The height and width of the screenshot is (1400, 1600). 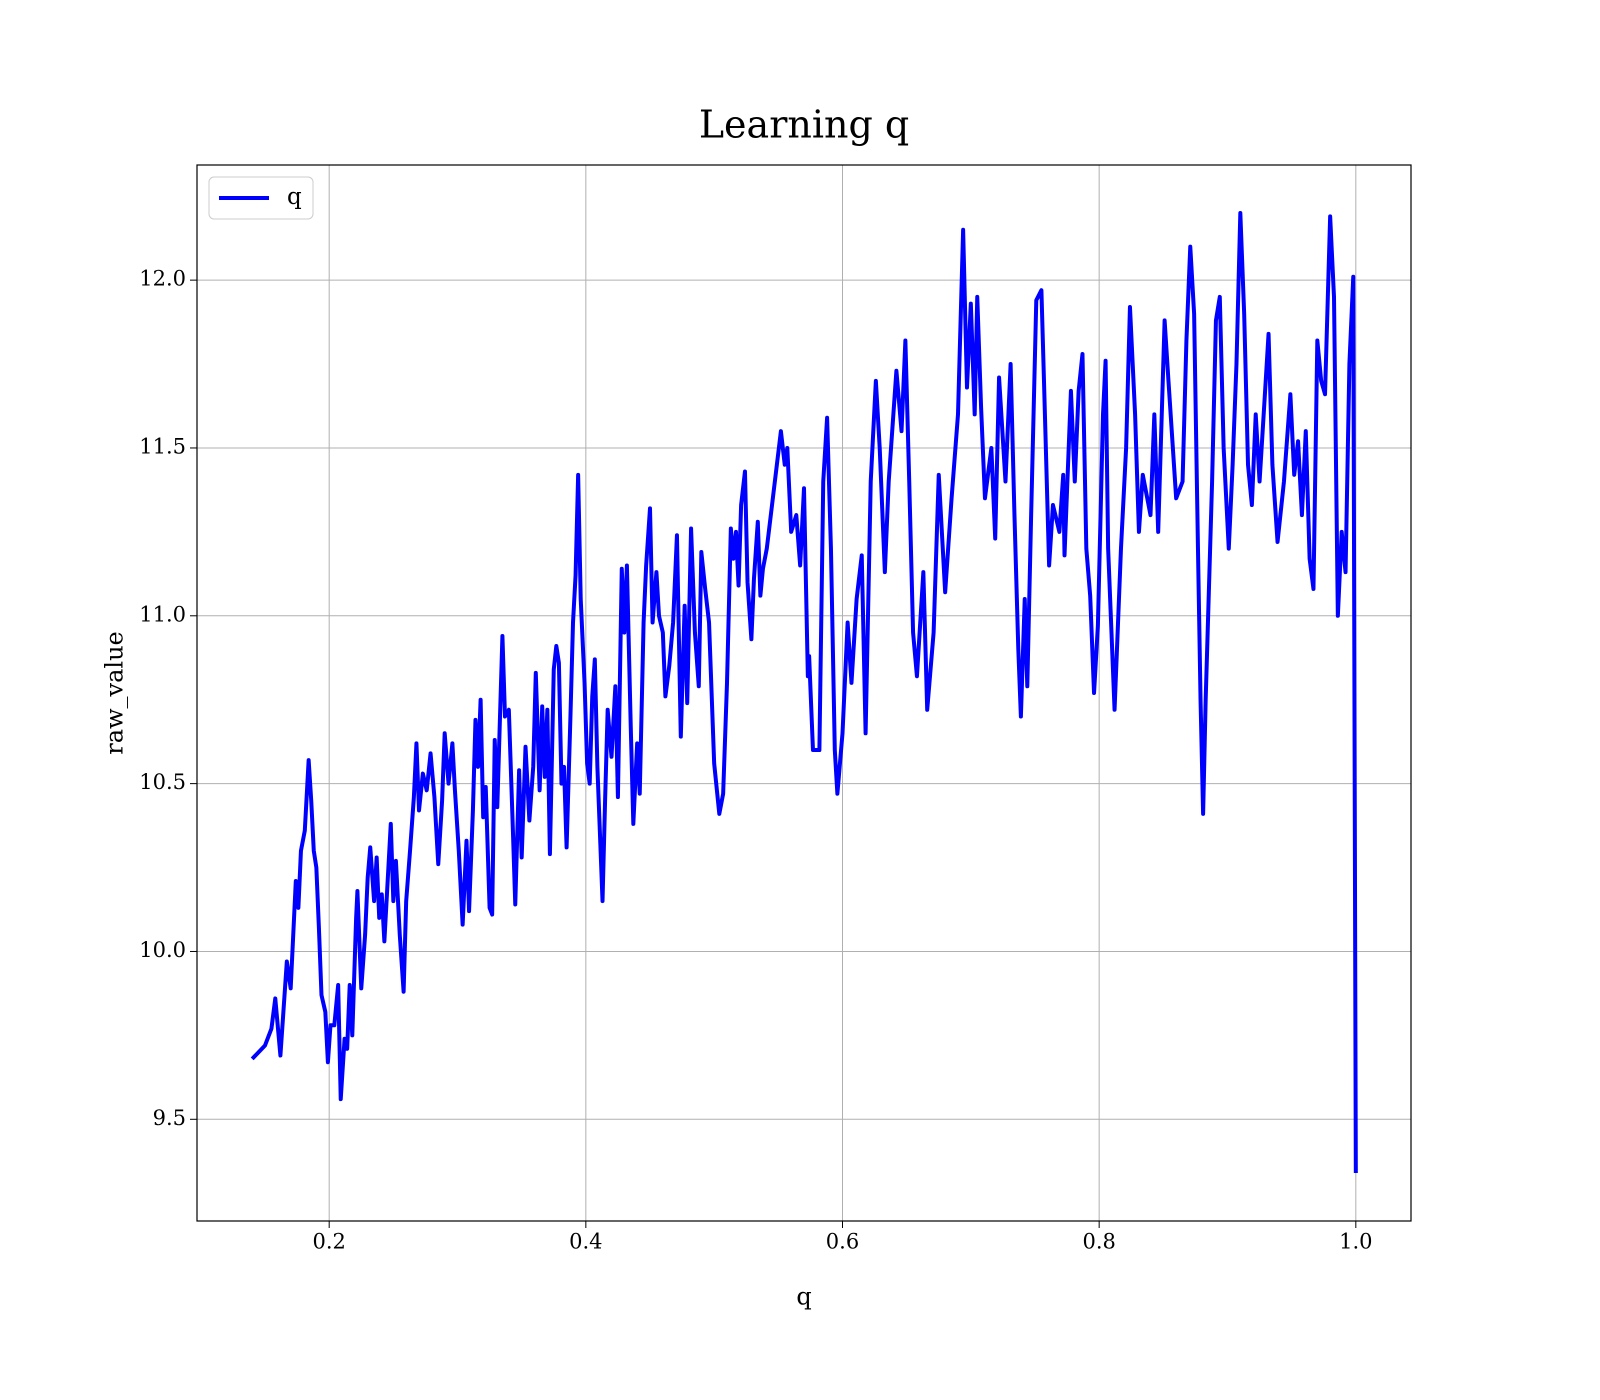 I want to click on chart-title: Learning q, so click(x=804, y=125).